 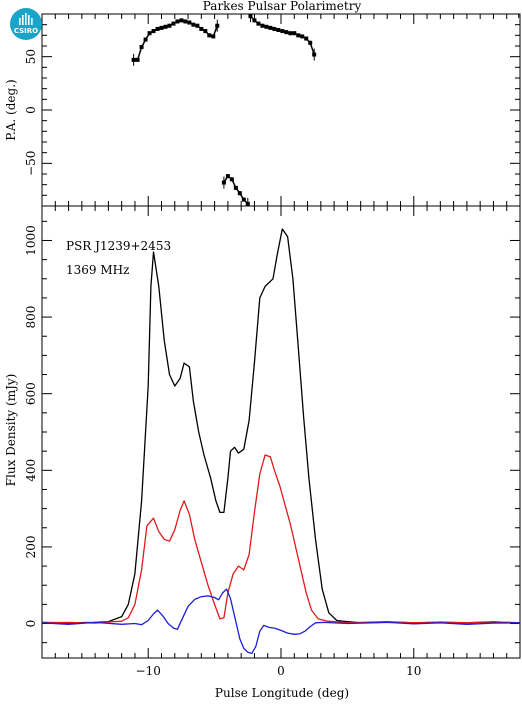 What do you see at coordinates (31, 393) in the screenshot?
I see `flux-y-tick-label: 600` at bounding box center [31, 393].